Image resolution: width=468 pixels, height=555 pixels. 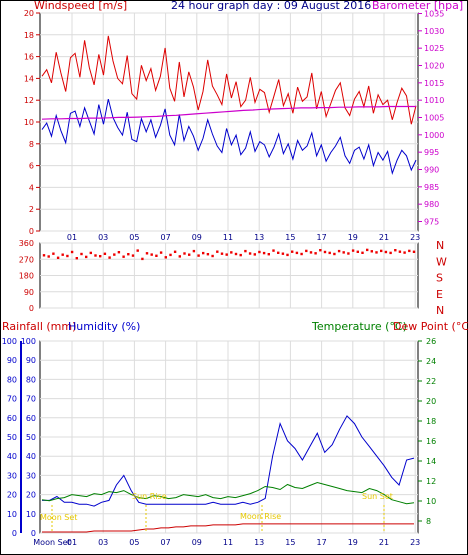 What do you see at coordinates (439, 278) in the screenshot?
I see `compass-label: S` at bounding box center [439, 278].